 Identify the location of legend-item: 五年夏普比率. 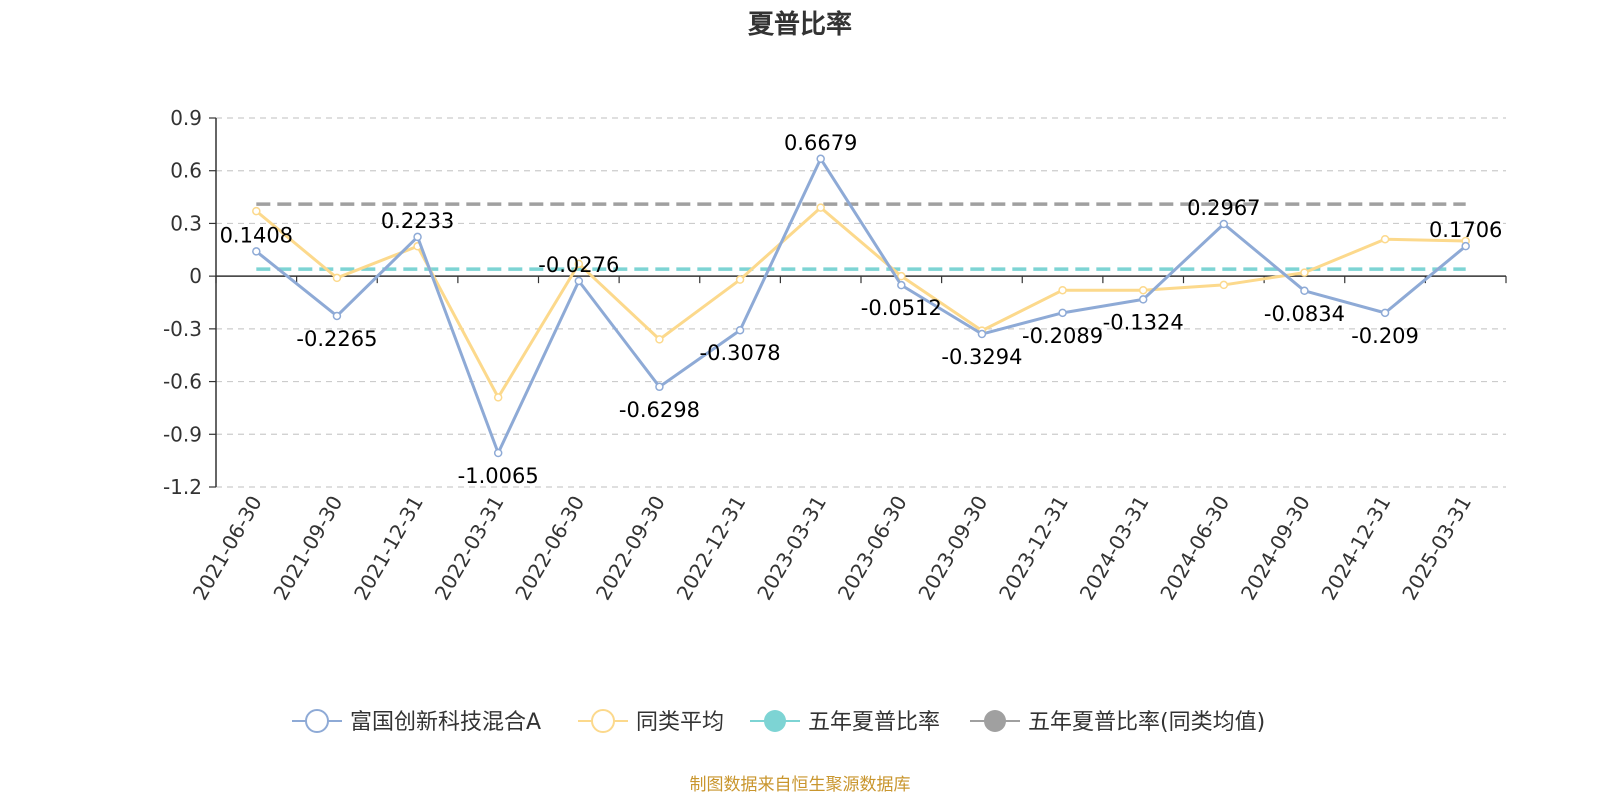
(845, 722).